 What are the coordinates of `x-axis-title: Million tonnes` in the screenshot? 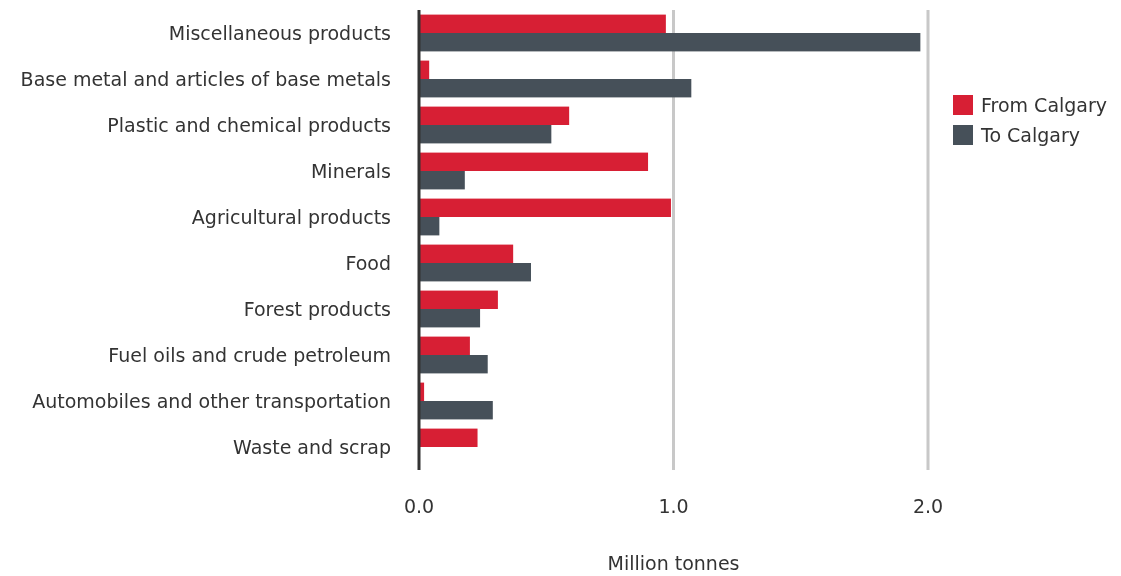 It's located at (673, 563).